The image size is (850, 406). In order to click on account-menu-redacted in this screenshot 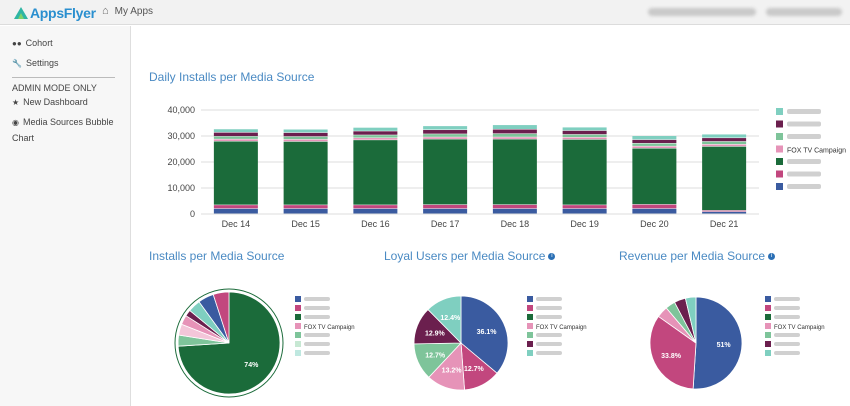, I will do `click(804, 12)`.